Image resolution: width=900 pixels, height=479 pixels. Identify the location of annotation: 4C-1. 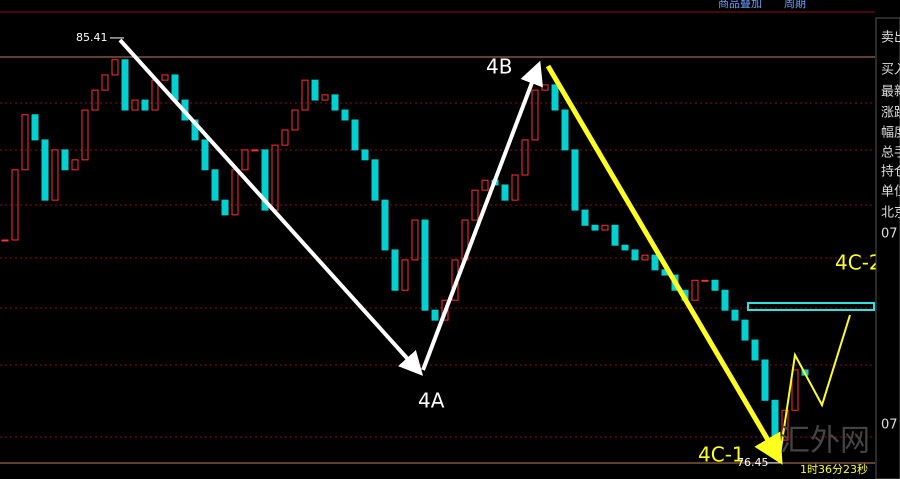
(721, 455).